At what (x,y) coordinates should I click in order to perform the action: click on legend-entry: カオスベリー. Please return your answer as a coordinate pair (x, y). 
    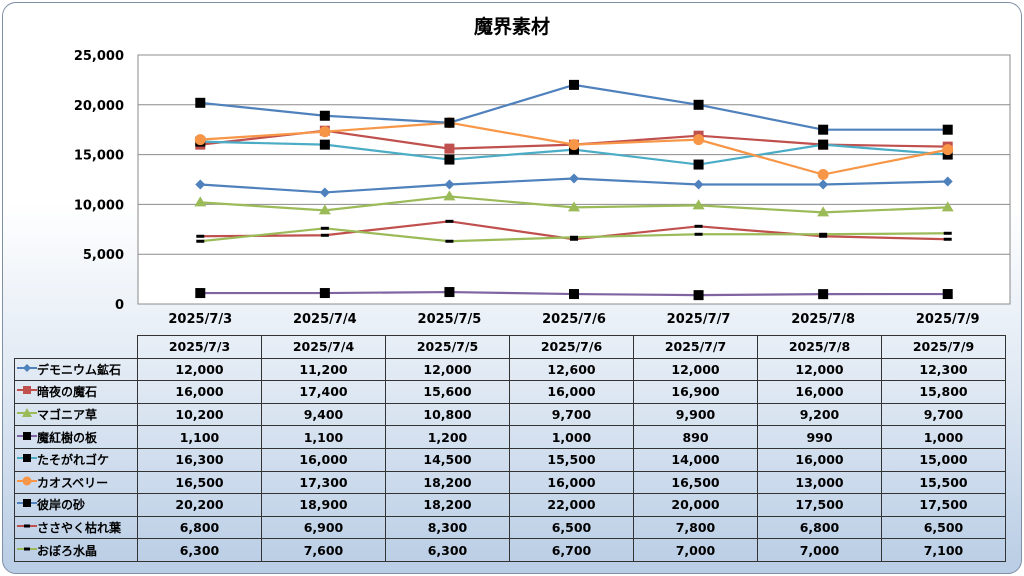
    Looking at the image, I should click on (76, 482).